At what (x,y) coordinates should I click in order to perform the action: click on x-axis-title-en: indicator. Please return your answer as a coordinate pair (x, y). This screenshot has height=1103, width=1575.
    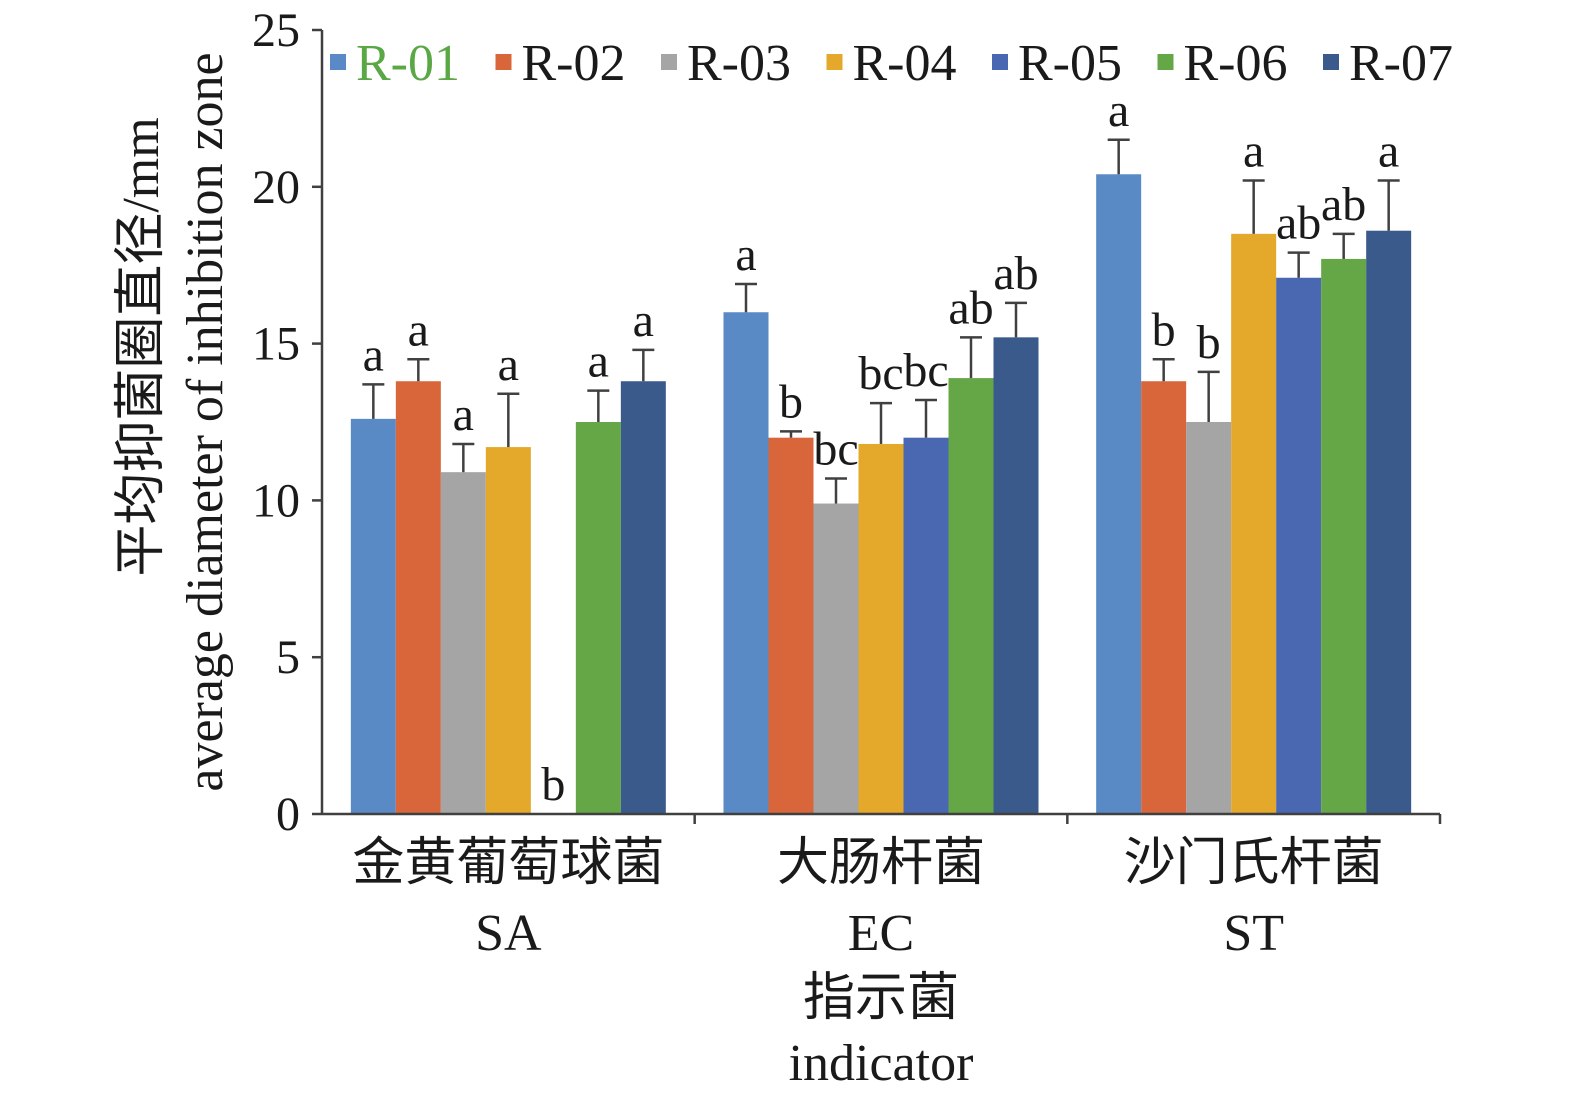
    Looking at the image, I should click on (881, 1063).